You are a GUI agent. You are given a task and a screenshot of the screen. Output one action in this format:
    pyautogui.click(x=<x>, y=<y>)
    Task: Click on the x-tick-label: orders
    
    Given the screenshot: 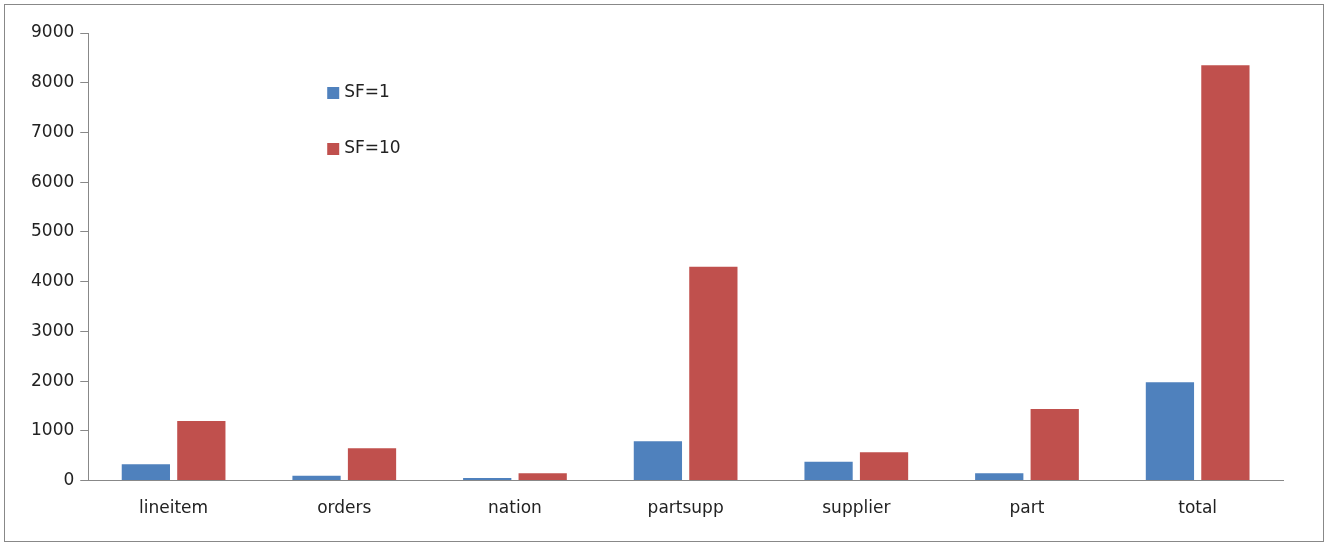 What is the action you would take?
    pyautogui.click(x=344, y=507)
    